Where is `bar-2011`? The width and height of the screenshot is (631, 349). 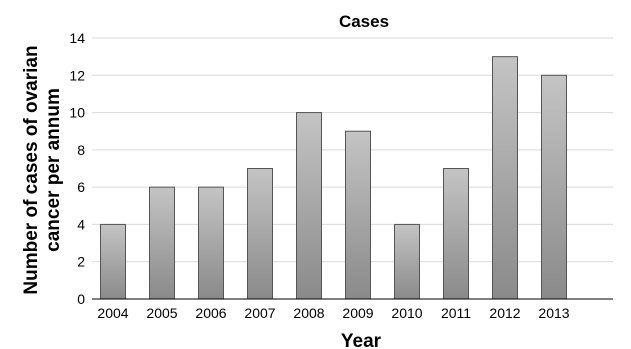 bar-2011 is located at coordinates (456, 234).